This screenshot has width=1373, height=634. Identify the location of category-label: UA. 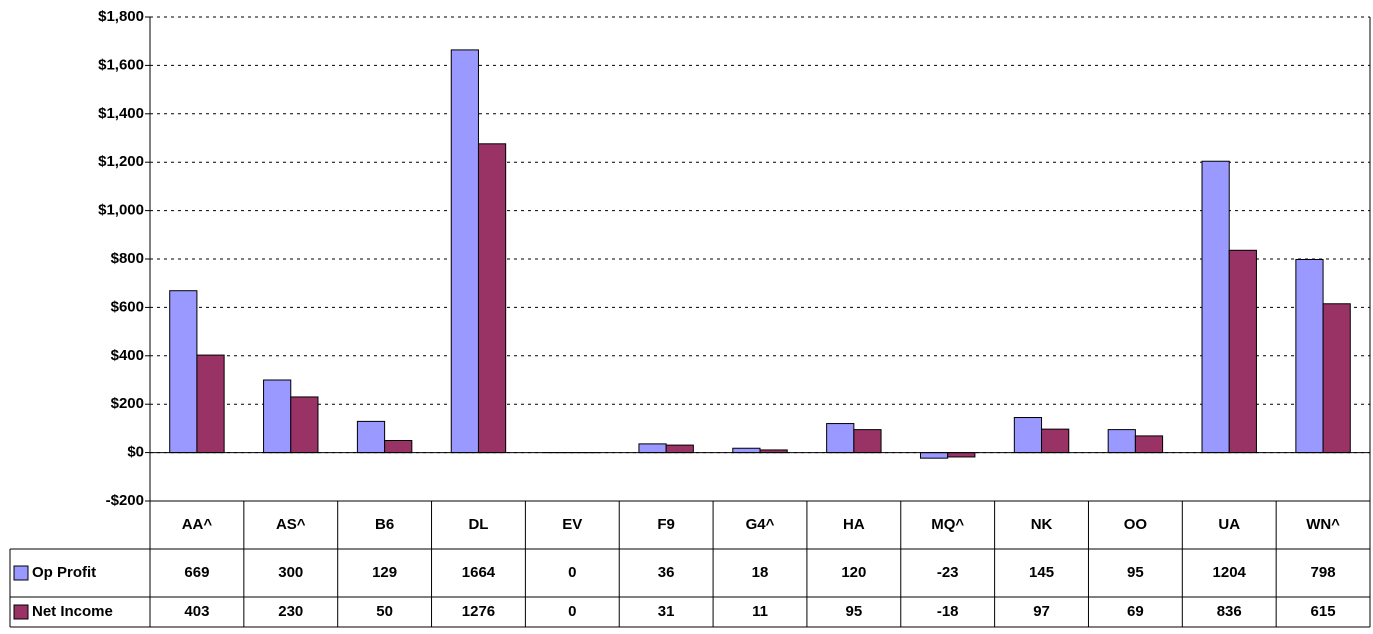
(1229, 524).